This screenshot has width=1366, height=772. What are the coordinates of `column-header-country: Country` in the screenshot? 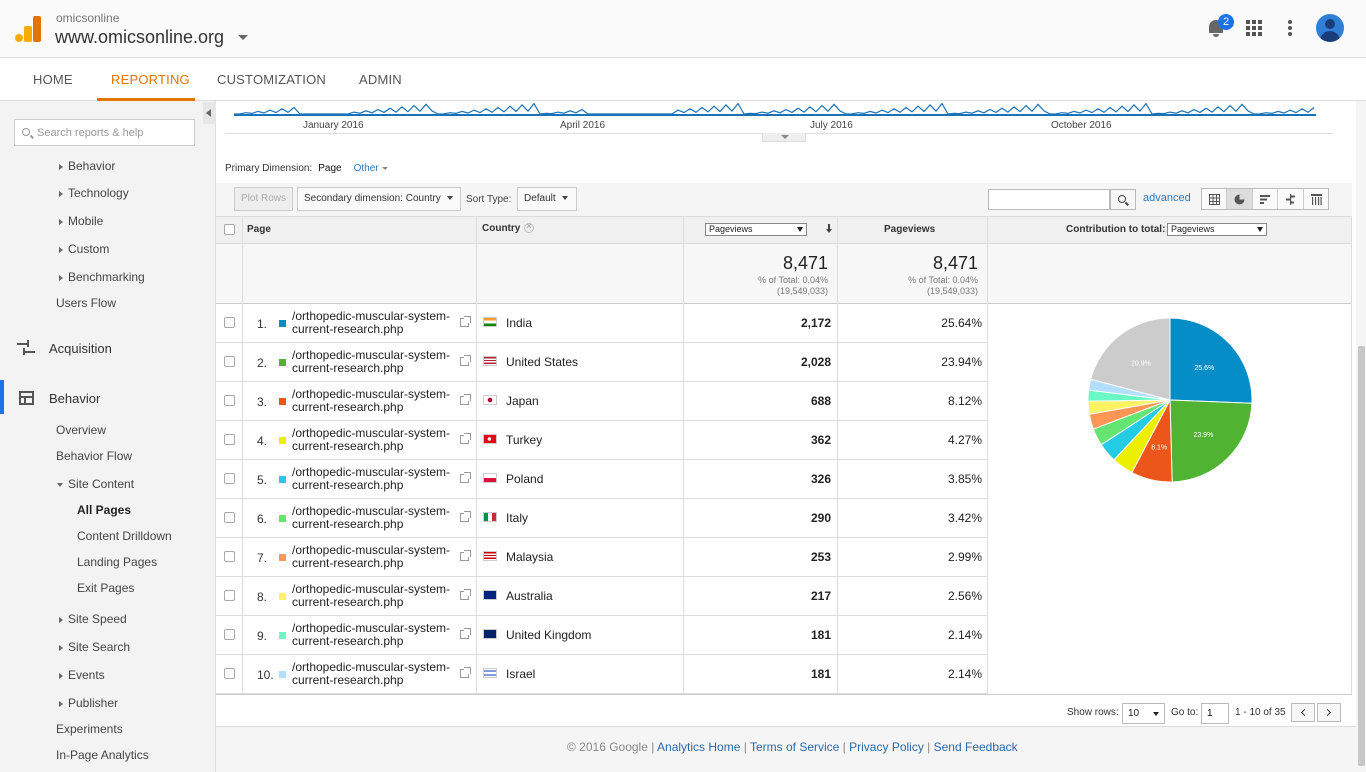 It's located at (508, 227).